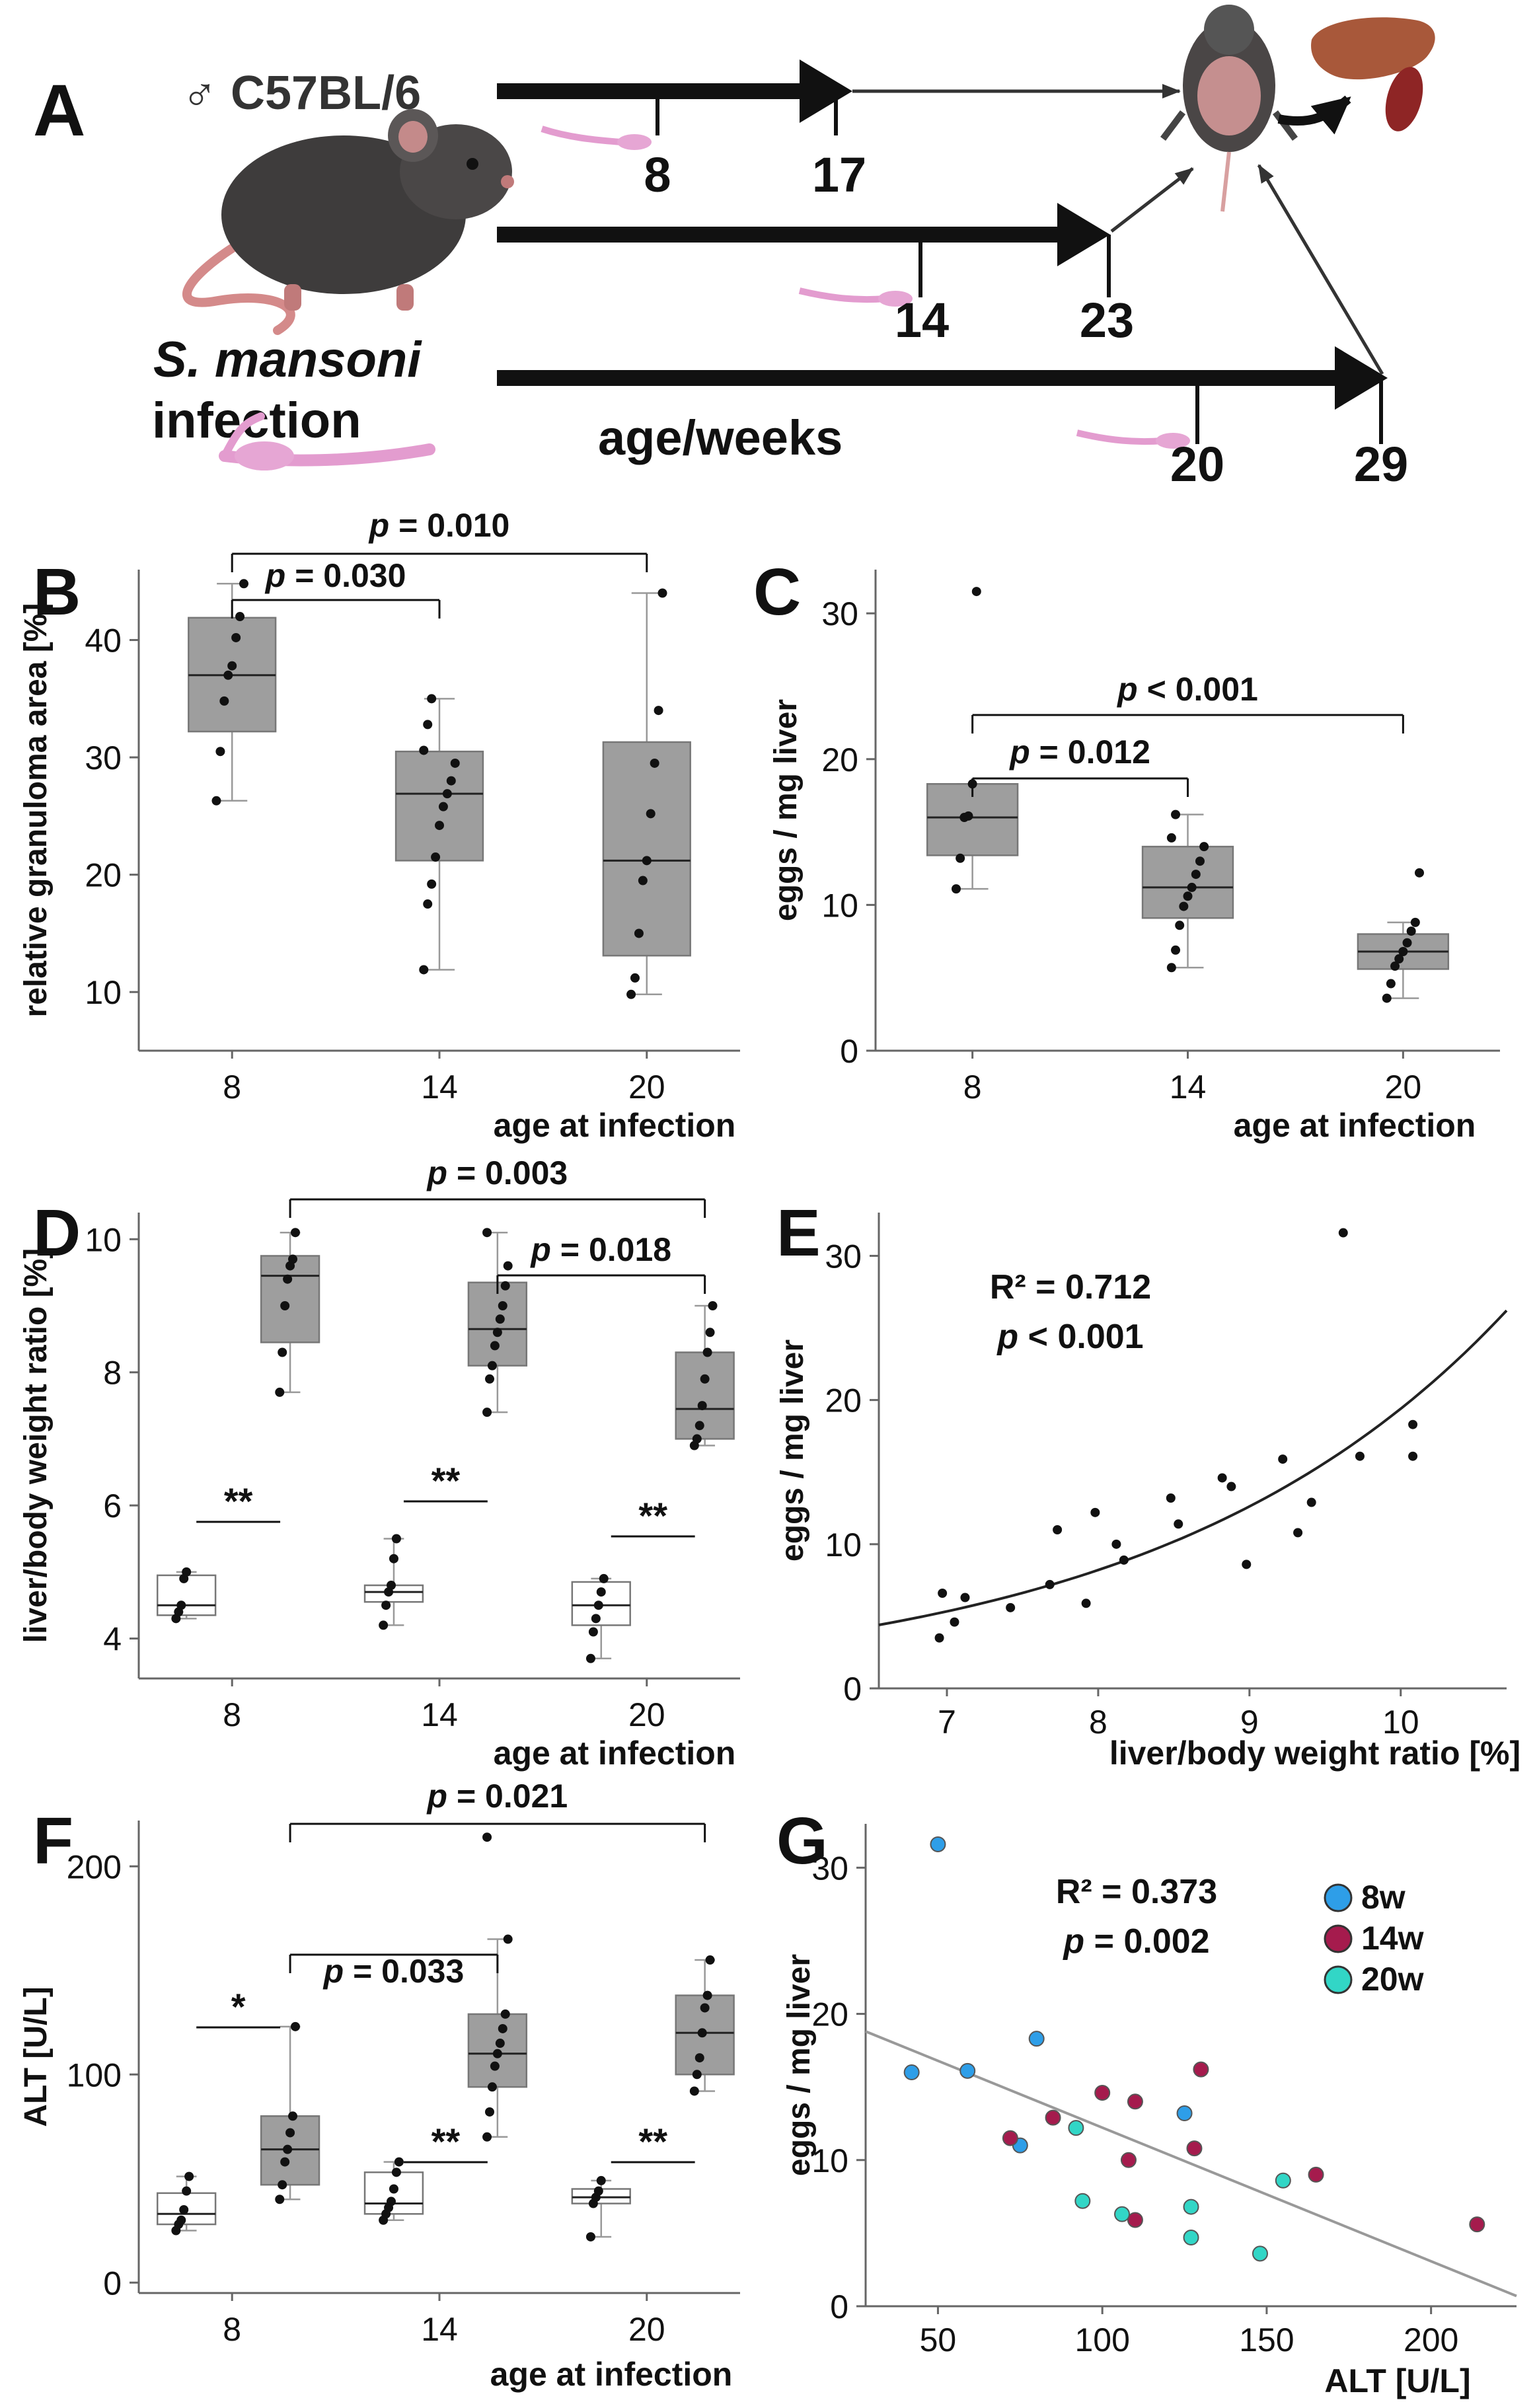  What do you see at coordinates (1397, 2380) in the screenshot?
I see `panel-g-x-axis-label: ALT [U/L]` at bounding box center [1397, 2380].